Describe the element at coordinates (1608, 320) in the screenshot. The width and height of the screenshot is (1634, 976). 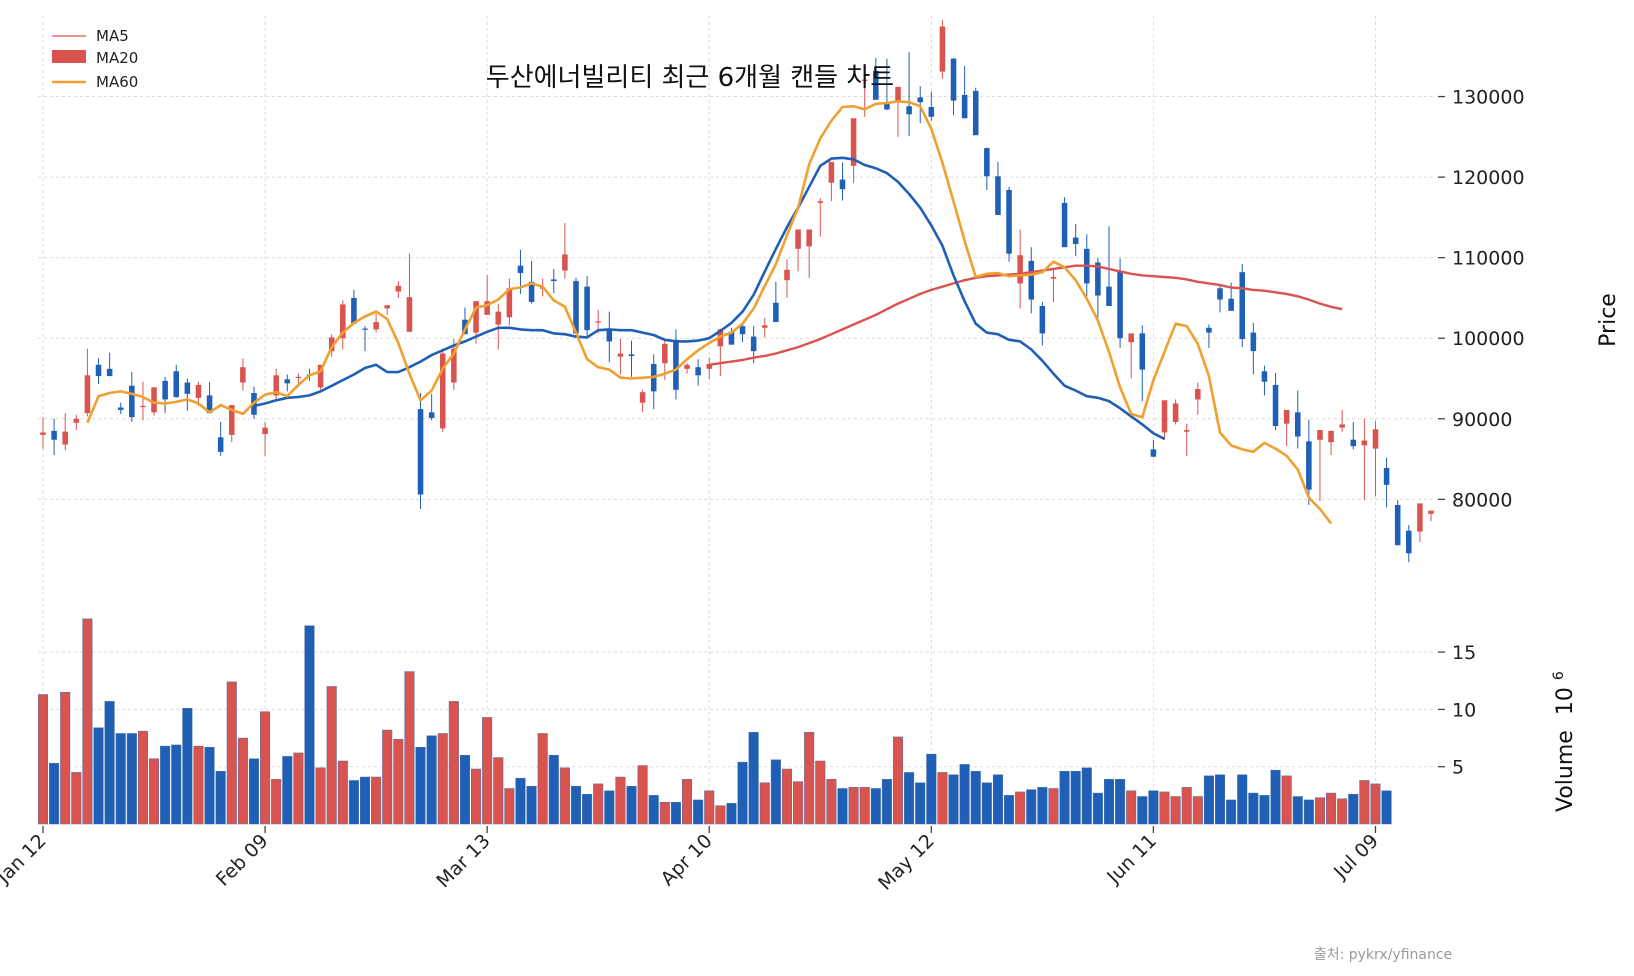
I see `price-axis-label: Price` at that location.